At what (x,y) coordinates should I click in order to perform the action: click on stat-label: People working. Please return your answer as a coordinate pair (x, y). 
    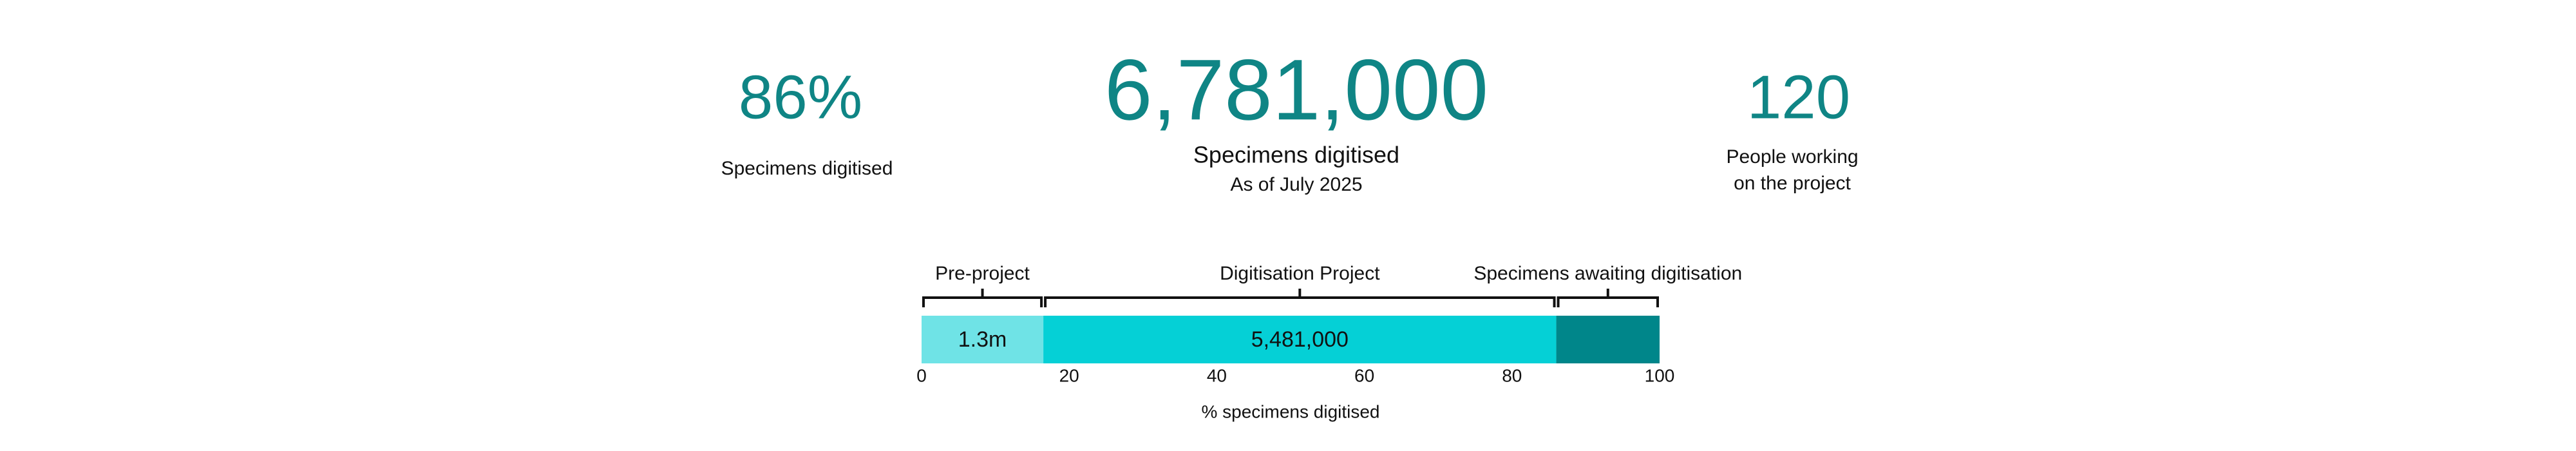
    Looking at the image, I should click on (1792, 157).